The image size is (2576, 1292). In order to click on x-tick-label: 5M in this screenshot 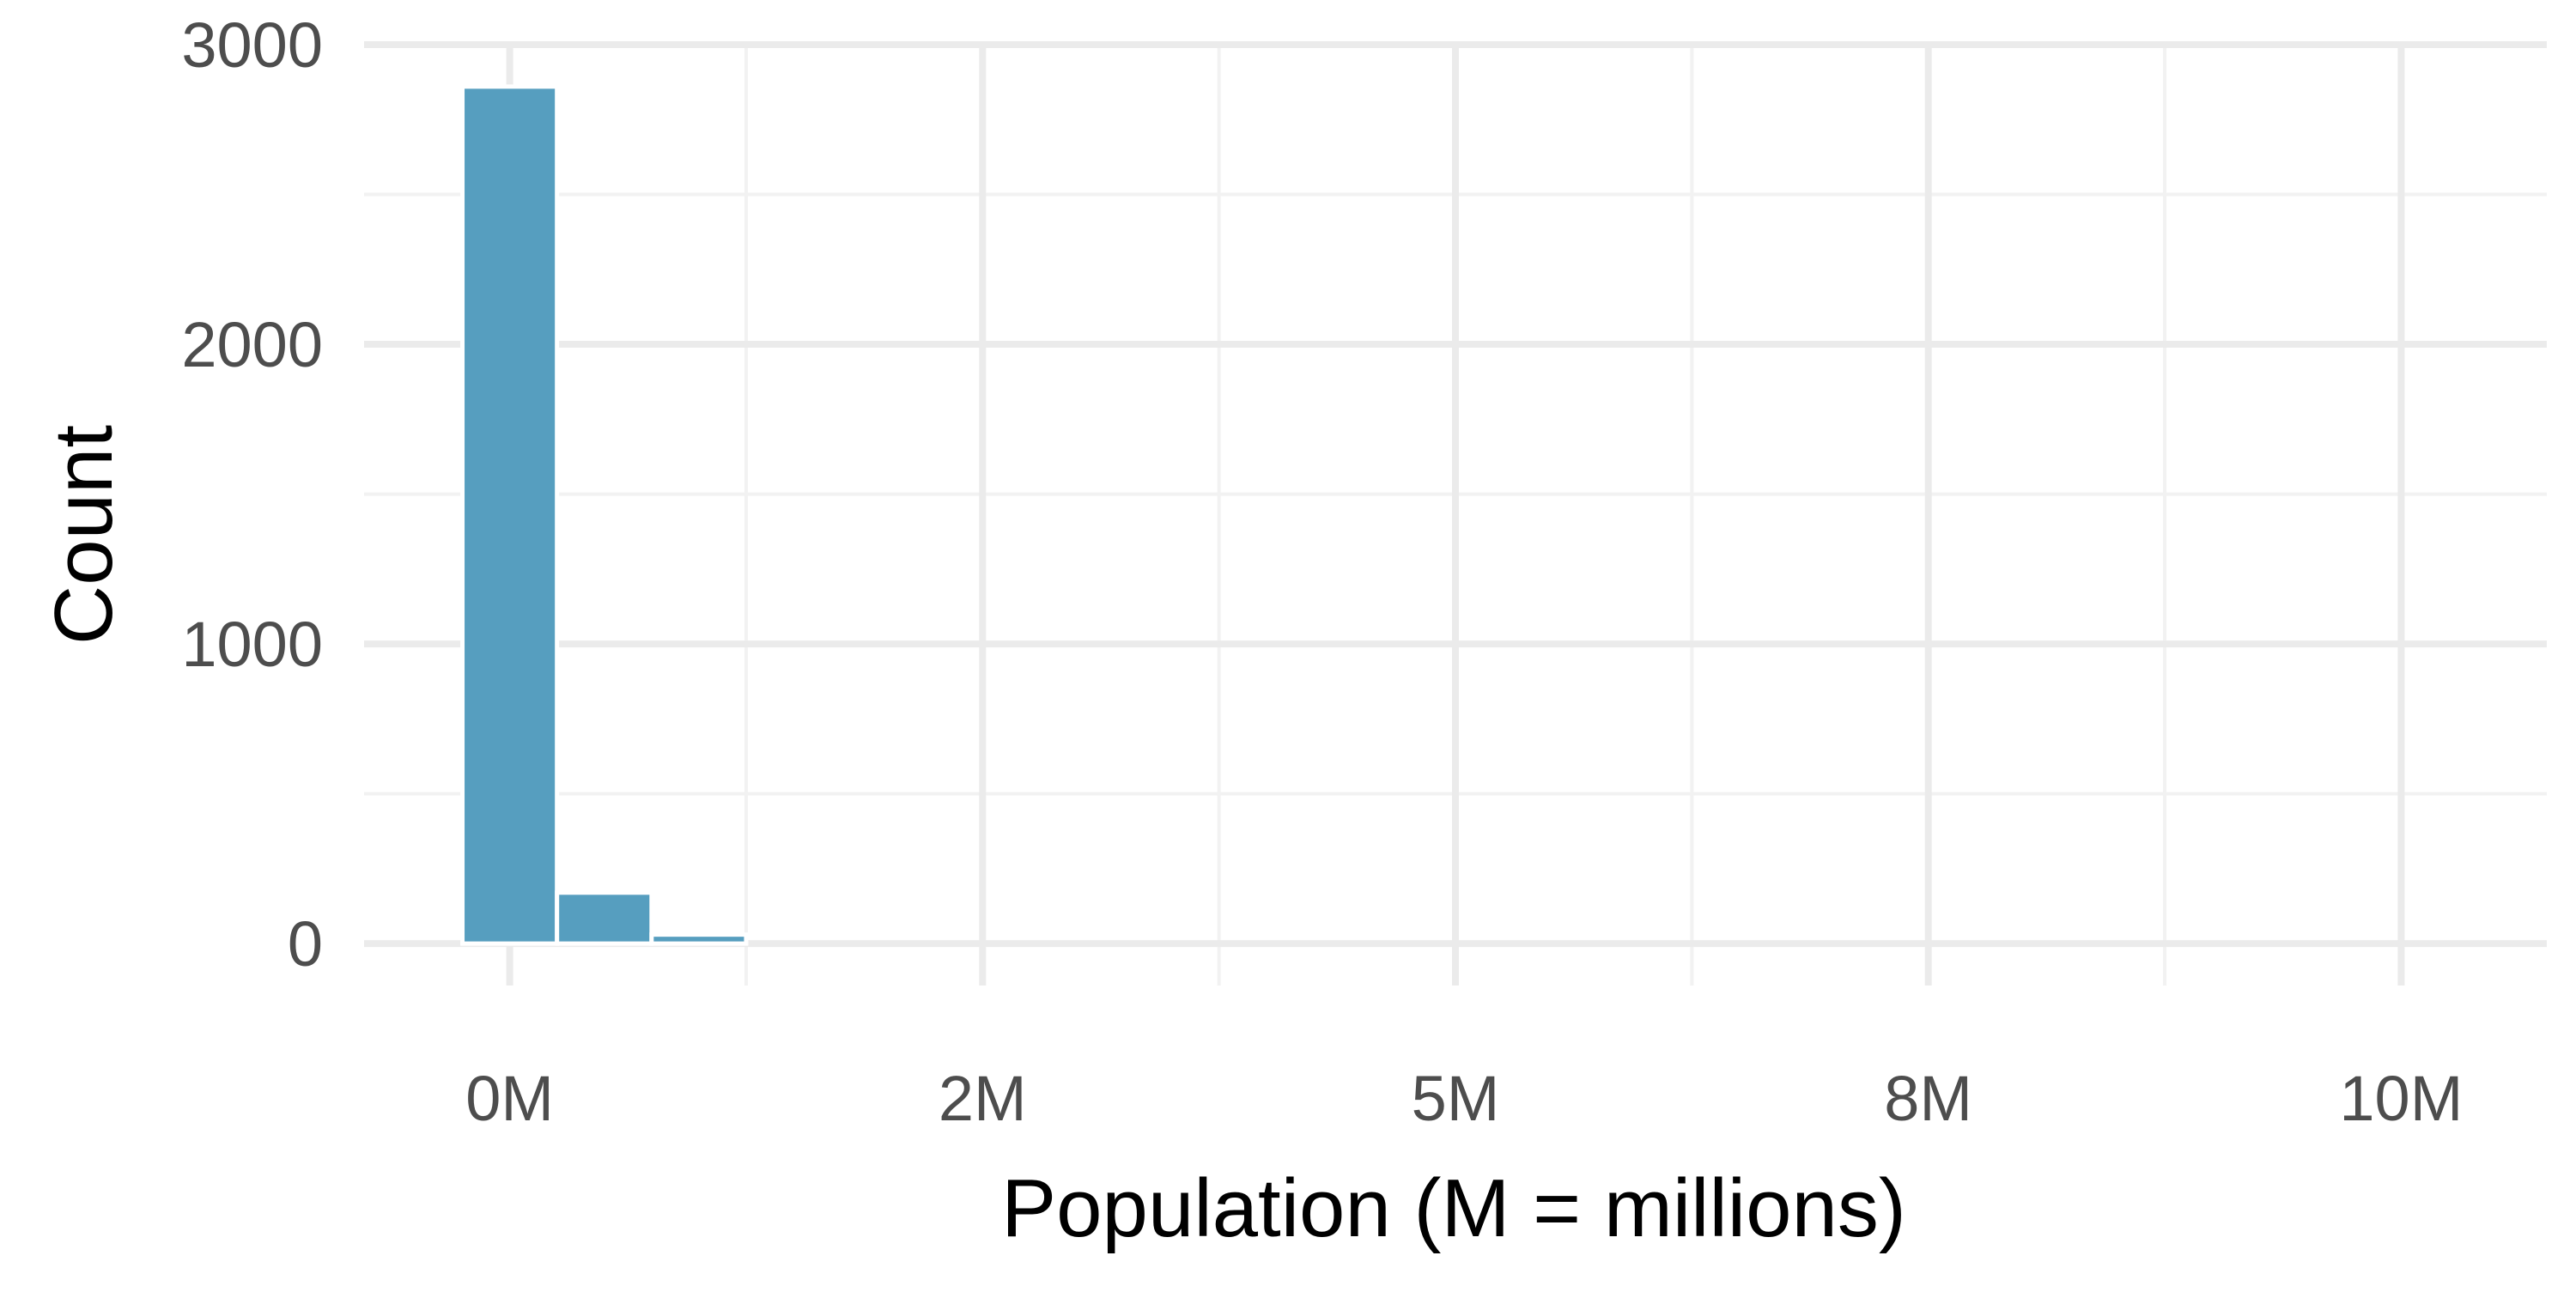, I will do `click(1456, 1098)`.